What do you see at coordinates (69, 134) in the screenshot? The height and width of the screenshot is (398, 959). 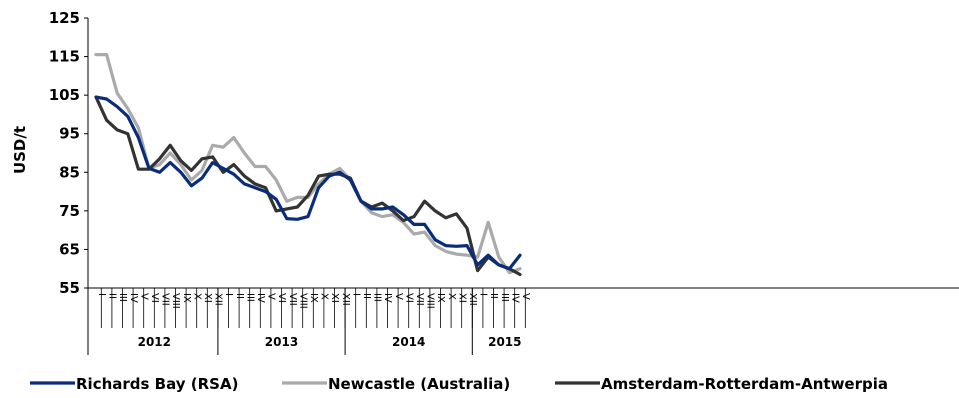 I see `y-tick-label: 95` at bounding box center [69, 134].